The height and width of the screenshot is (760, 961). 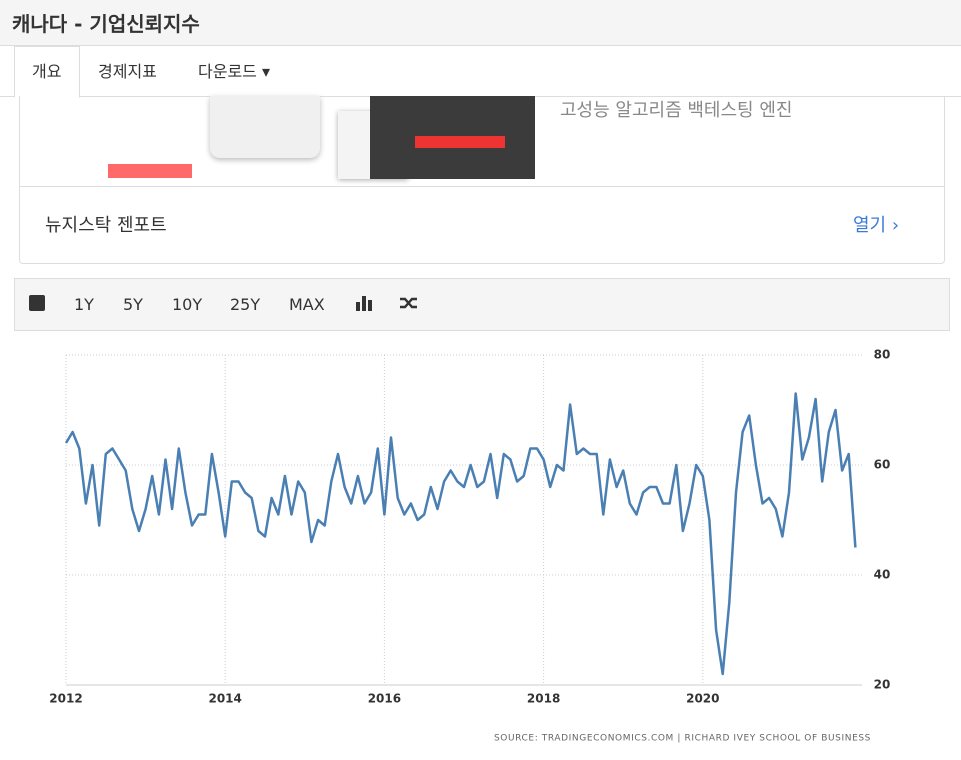 What do you see at coordinates (482, 186) in the screenshot?
I see `divider` at bounding box center [482, 186].